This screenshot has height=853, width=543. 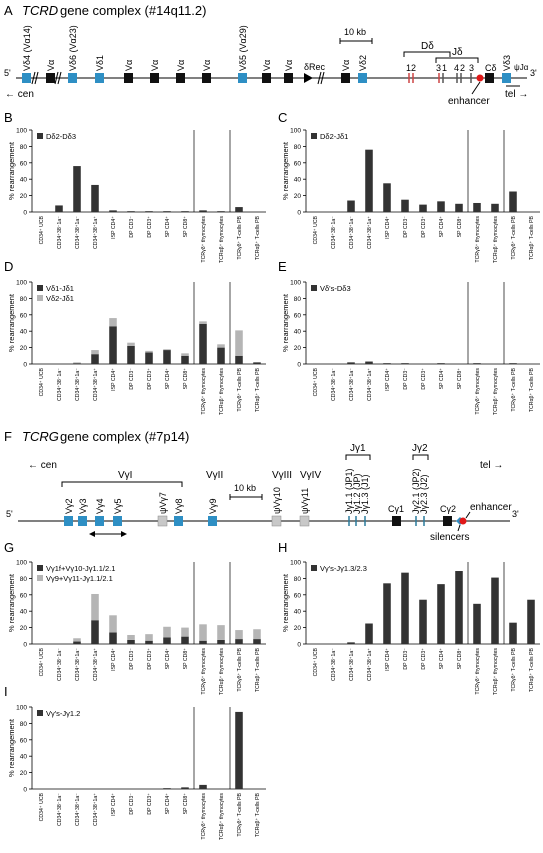 I want to click on gene-label: Vδ2, so click(x=363, y=63).